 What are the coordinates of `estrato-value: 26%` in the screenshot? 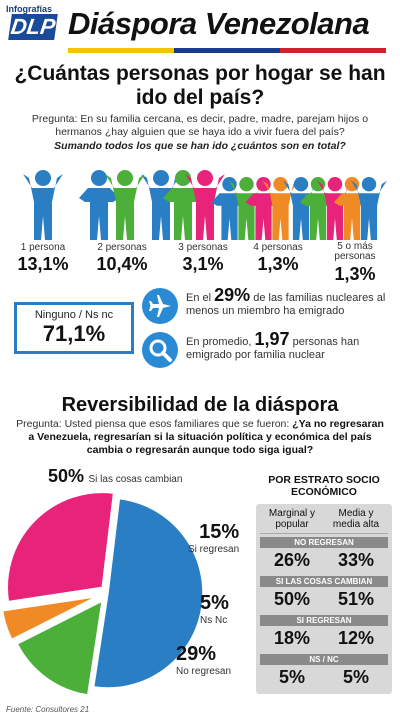 It's located at (292, 560).